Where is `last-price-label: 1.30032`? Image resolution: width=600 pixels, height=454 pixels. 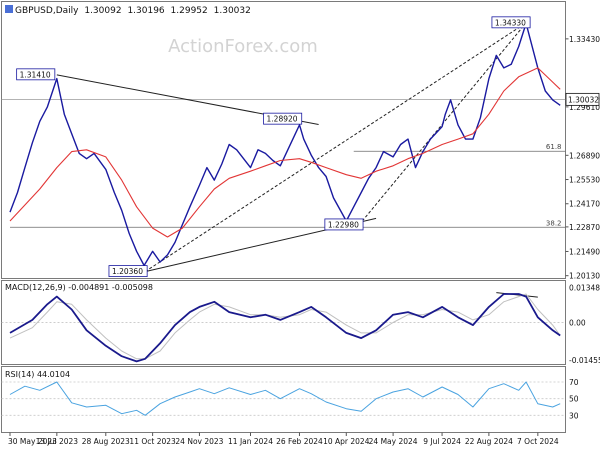 last-price-label: 1.30032 is located at coordinates (583, 99).